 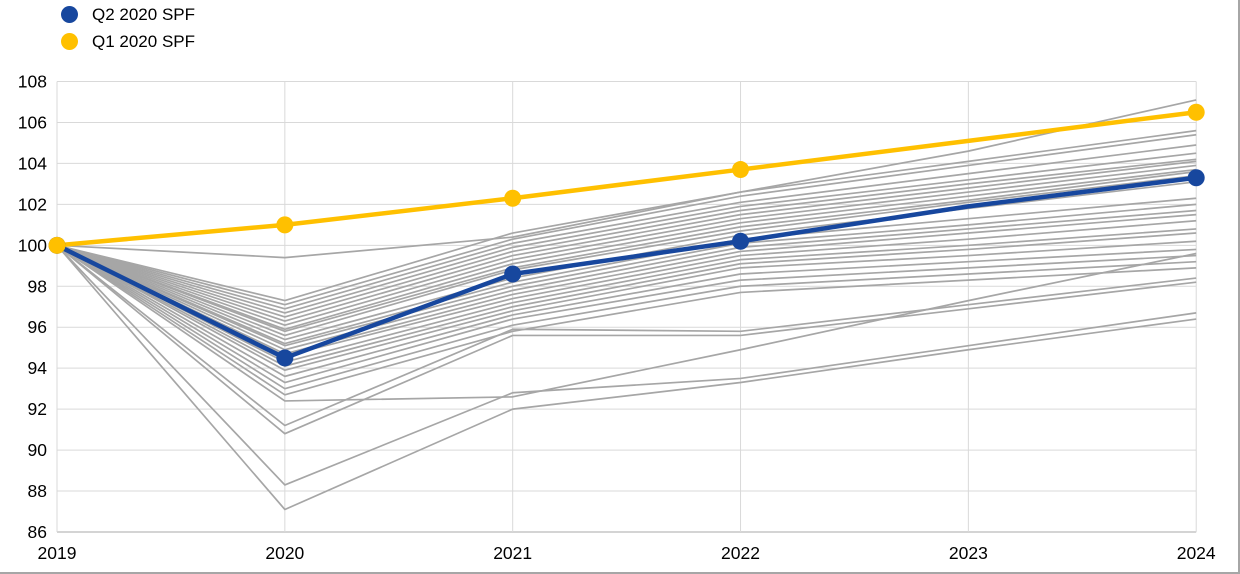 What do you see at coordinates (128, 28) in the screenshot?
I see `legend: Q2 2020 SPF Q1 2020 SPF` at bounding box center [128, 28].